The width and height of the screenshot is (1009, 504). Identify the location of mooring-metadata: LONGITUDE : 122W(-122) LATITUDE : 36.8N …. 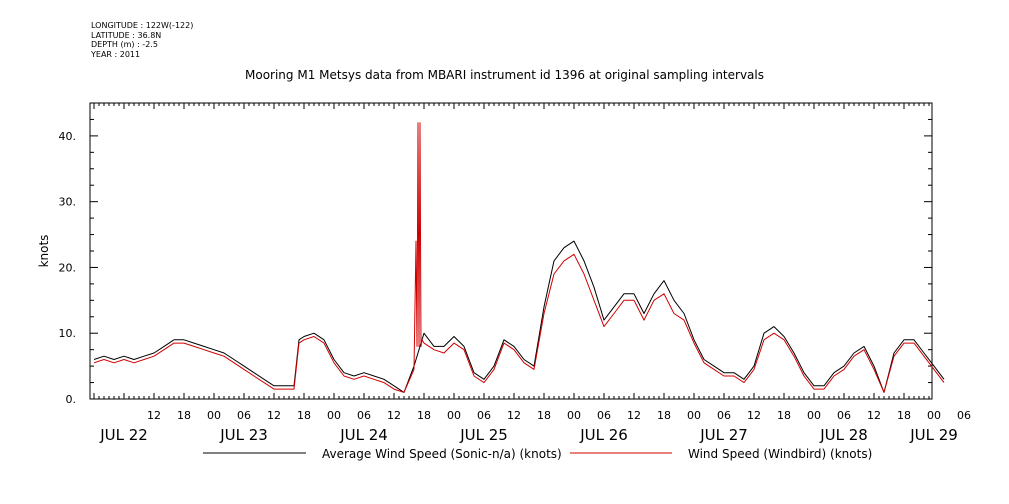
(142, 40).